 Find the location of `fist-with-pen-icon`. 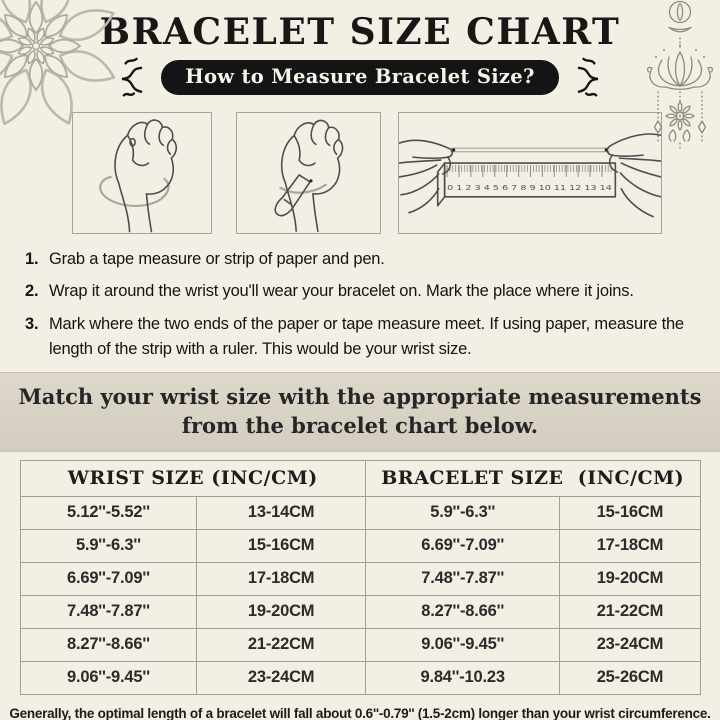

fist-with-pen-icon is located at coordinates (309, 175).